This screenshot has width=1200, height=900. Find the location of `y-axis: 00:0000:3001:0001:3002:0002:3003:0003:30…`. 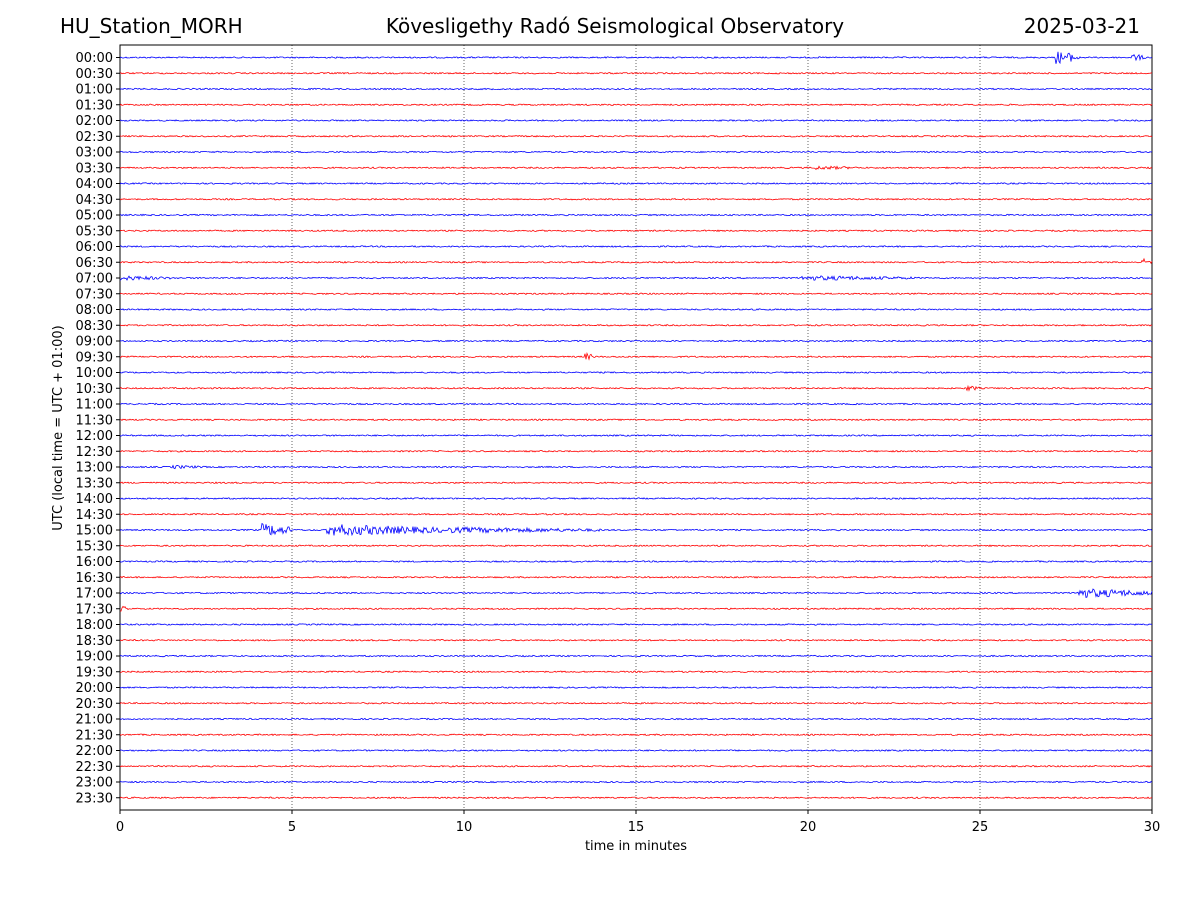

y-axis: 00:0000:3001:0001:3002:0002:3003:0003:30… is located at coordinates (98, 428).